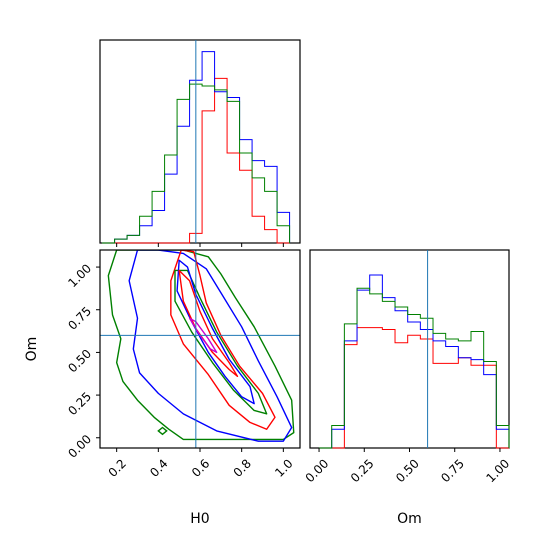 Image resolution: width=550 pixels, height=550 pixels. Describe the element at coordinates (242, 467) in the screenshot. I see `h0-xtick-label: 0.8` at that location.